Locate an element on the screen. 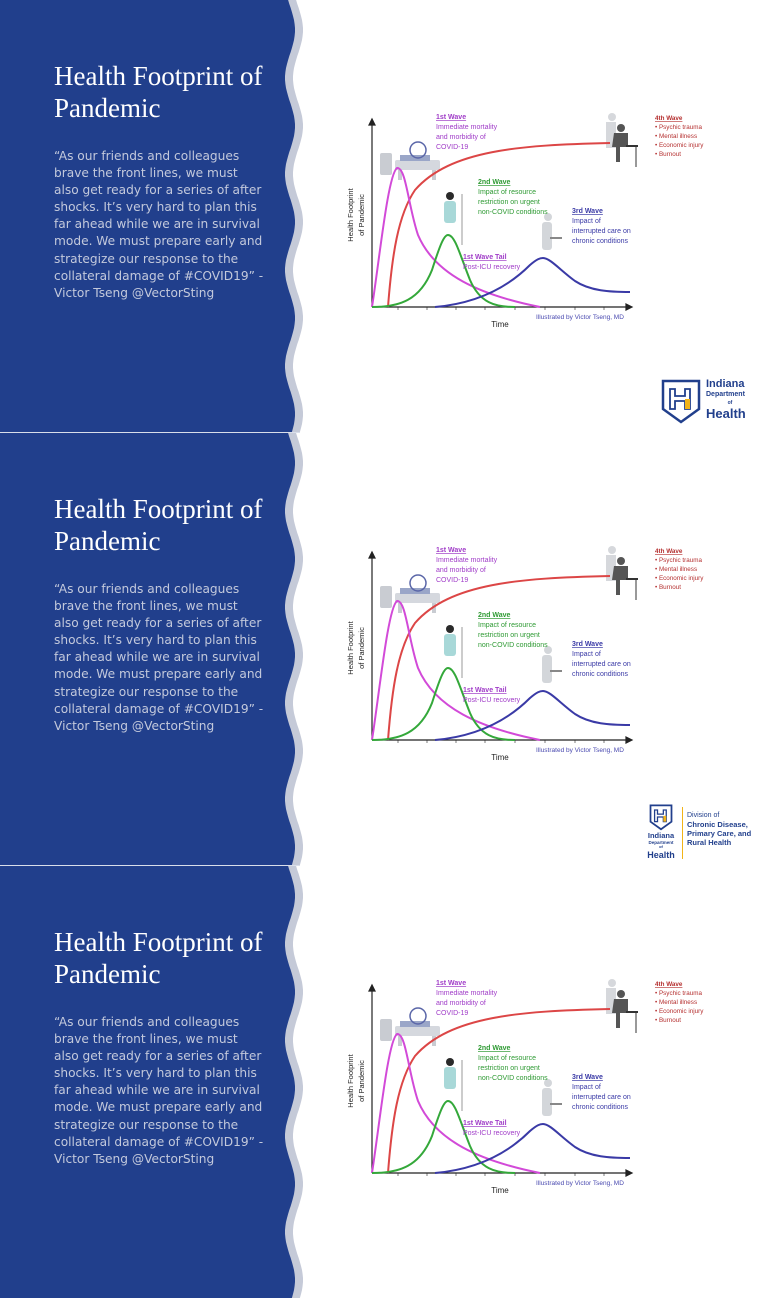  logo-text: Chronic Disease, is located at coordinates (717, 825).